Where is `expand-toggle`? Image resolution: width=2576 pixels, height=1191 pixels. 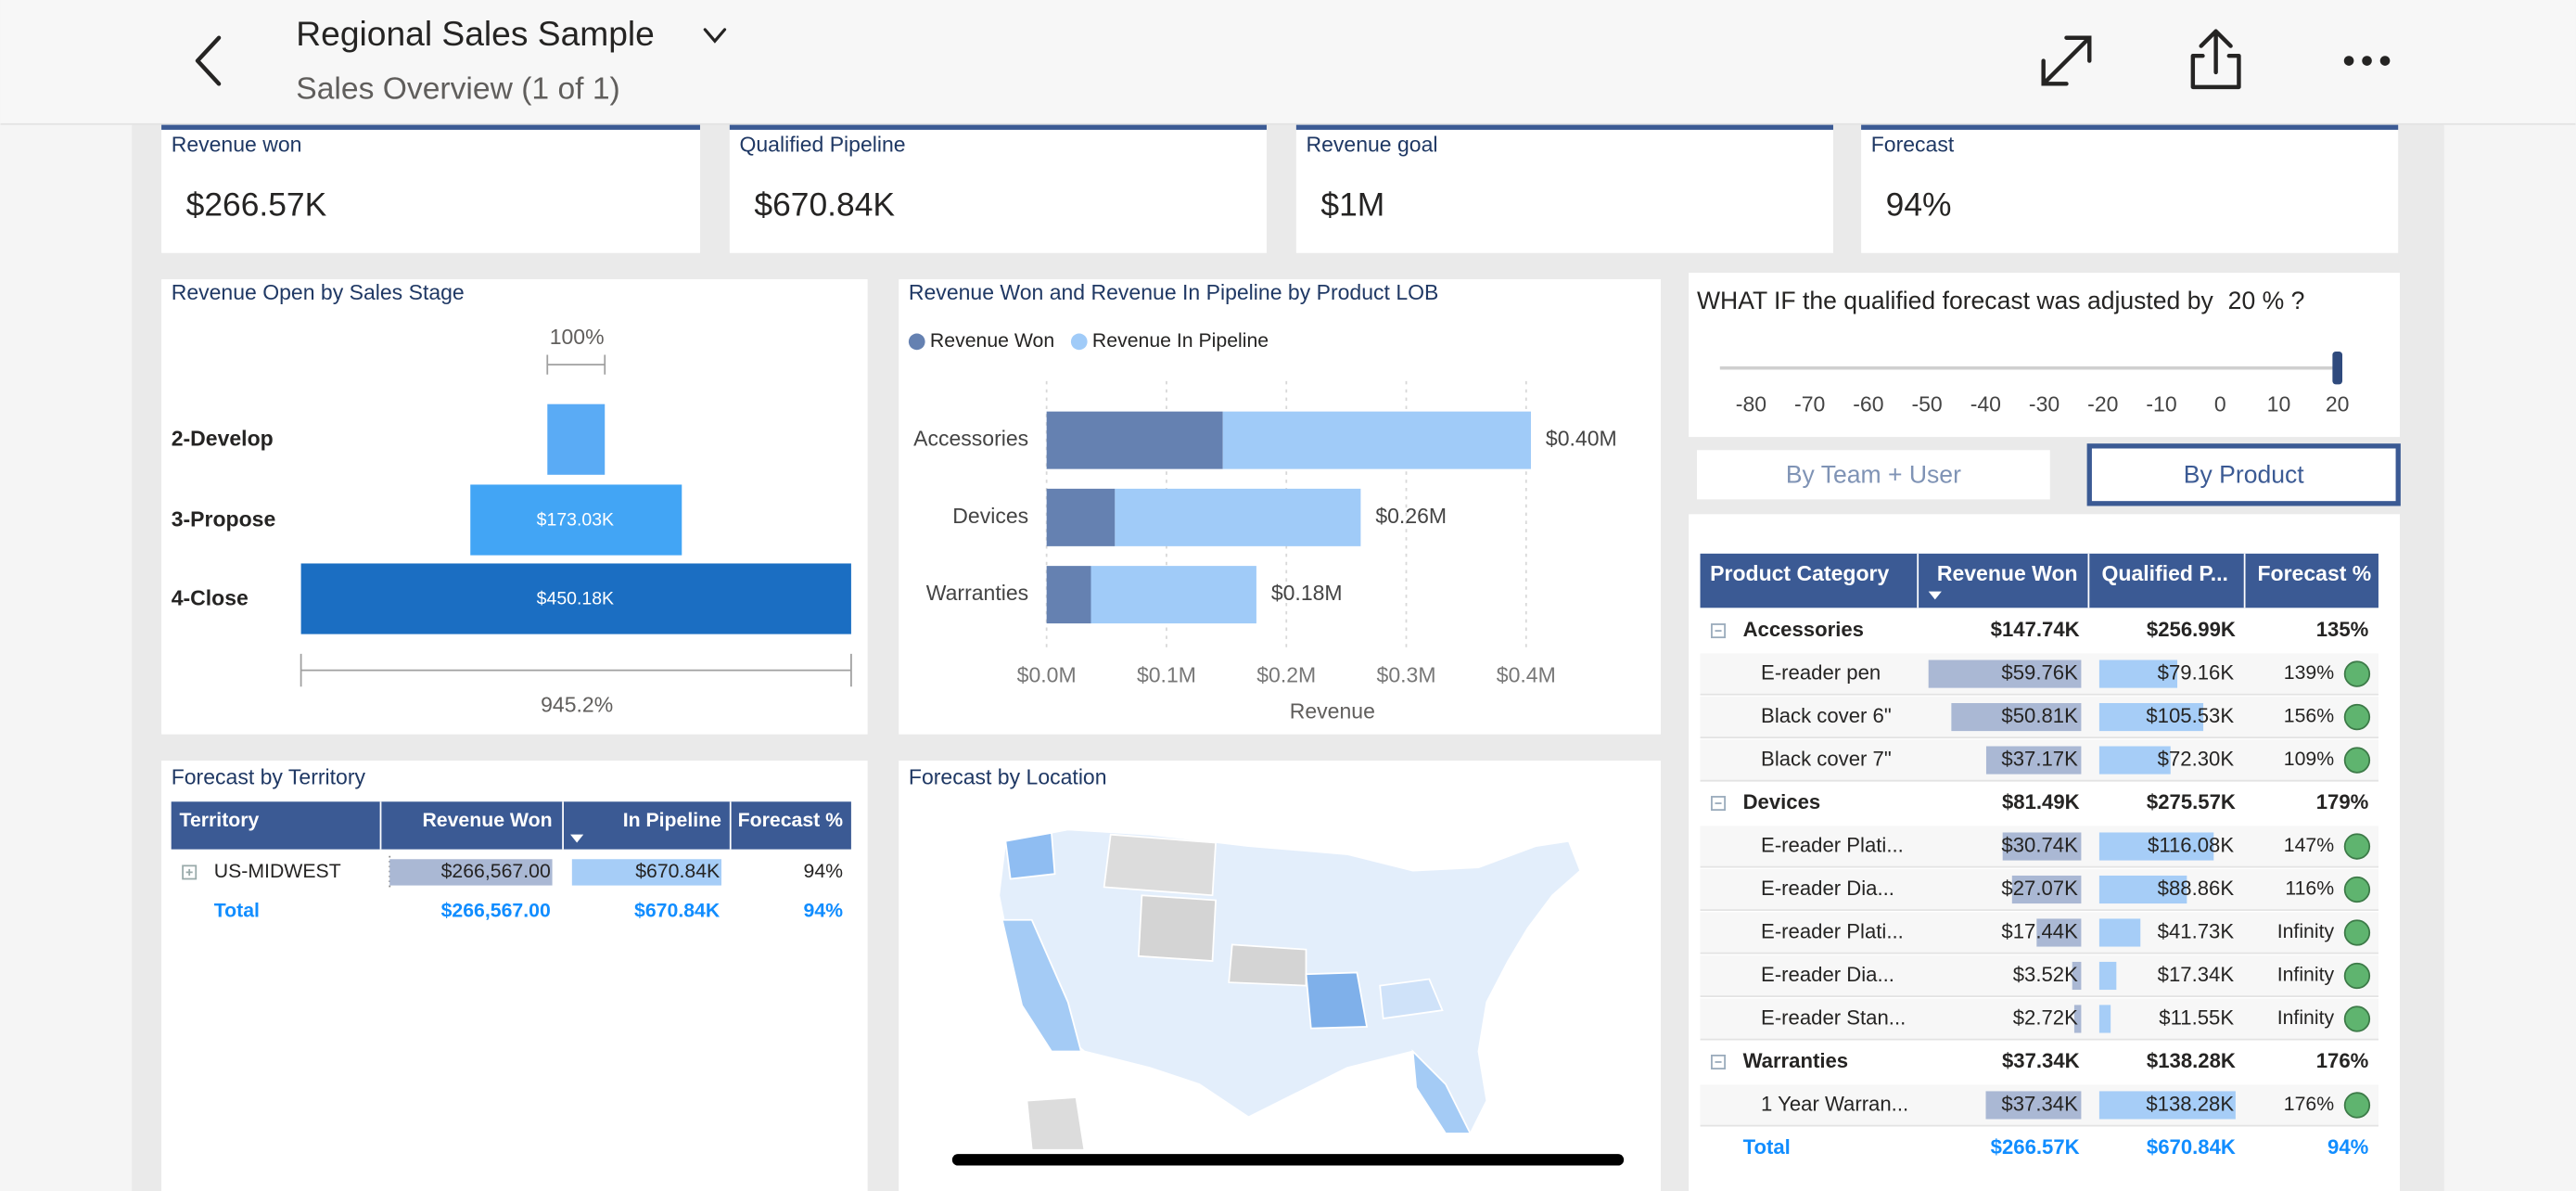
expand-toggle is located at coordinates (190, 872).